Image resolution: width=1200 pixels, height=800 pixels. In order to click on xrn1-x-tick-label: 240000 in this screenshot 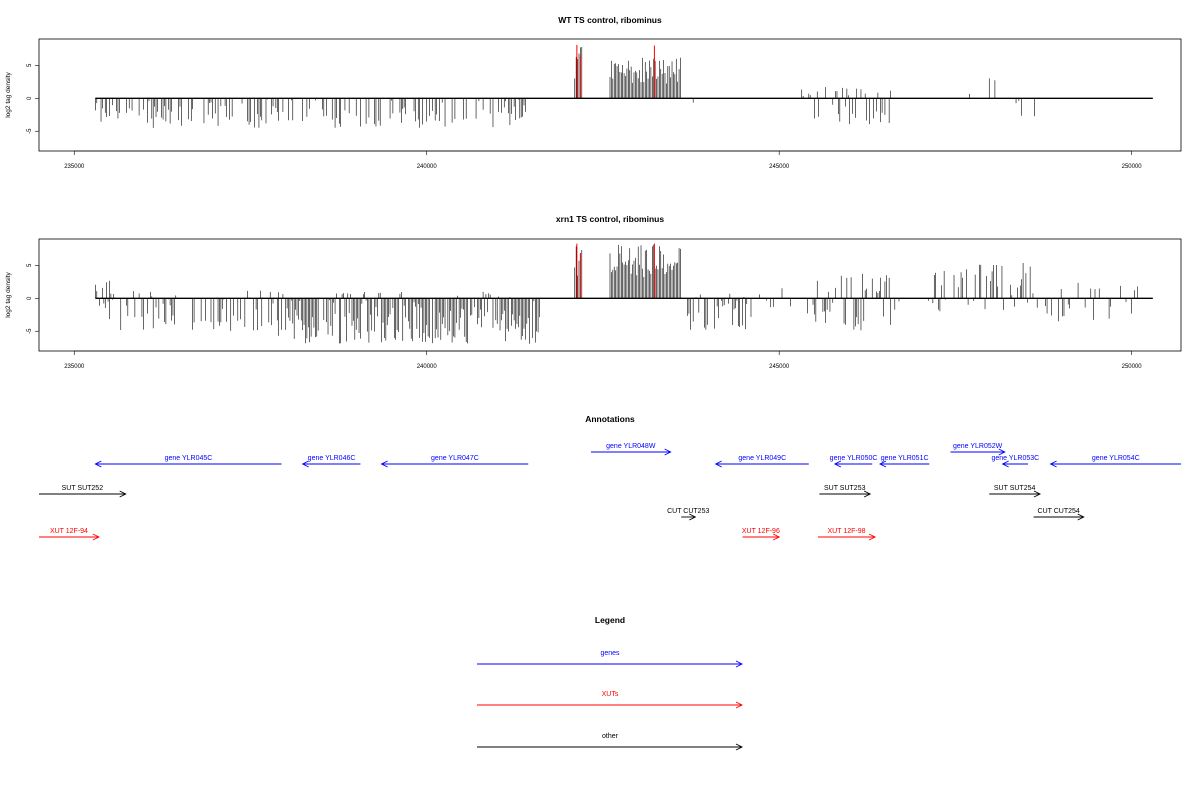, I will do `click(427, 367)`.